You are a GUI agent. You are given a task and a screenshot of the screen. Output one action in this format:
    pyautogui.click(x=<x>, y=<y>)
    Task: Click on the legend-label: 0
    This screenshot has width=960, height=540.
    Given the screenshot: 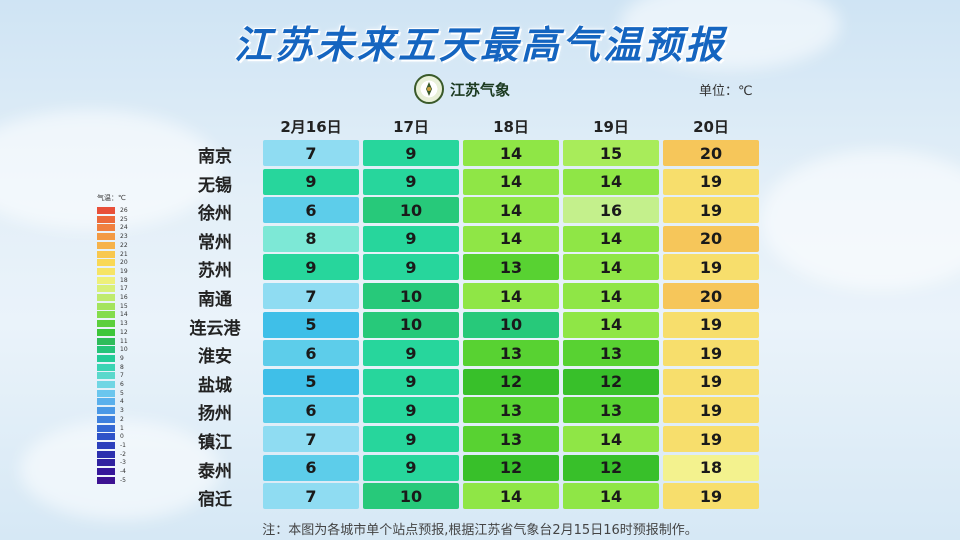 What is the action you would take?
    pyautogui.click(x=122, y=437)
    